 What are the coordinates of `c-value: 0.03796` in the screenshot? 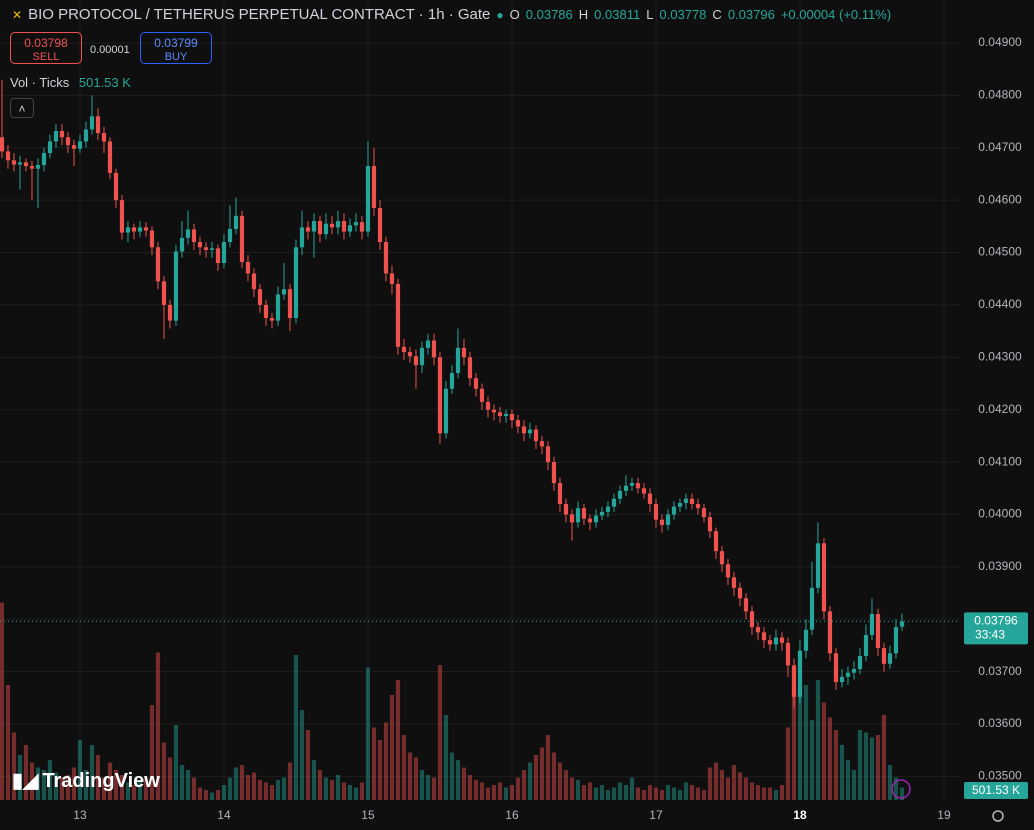 It's located at (751, 14).